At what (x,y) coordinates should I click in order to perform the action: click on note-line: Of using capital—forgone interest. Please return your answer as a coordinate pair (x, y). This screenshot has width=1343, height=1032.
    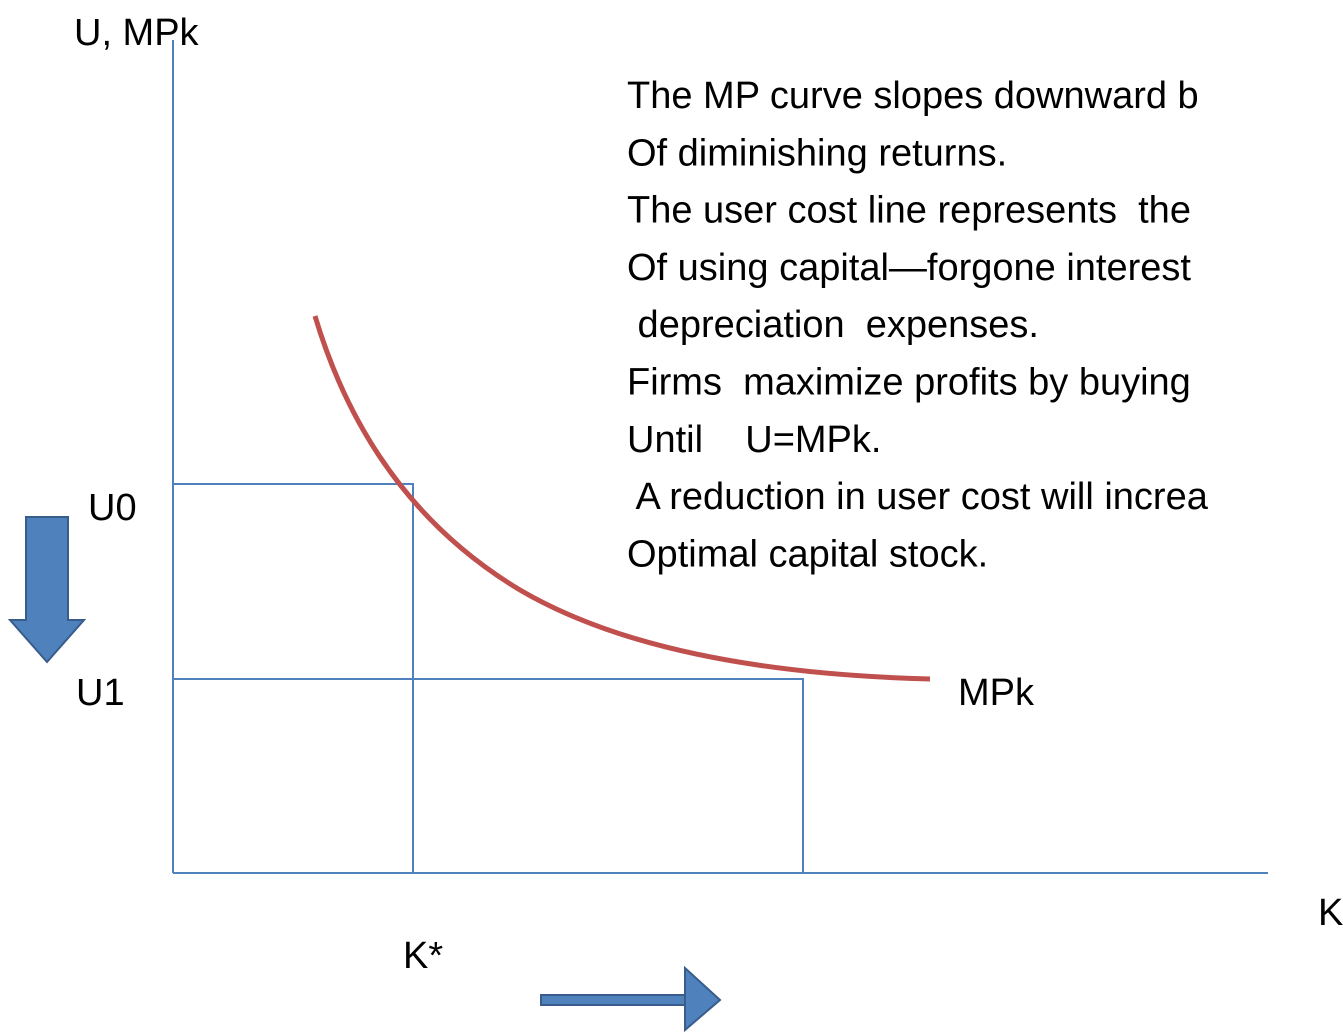
    Looking at the image, I should click on (909, 268).